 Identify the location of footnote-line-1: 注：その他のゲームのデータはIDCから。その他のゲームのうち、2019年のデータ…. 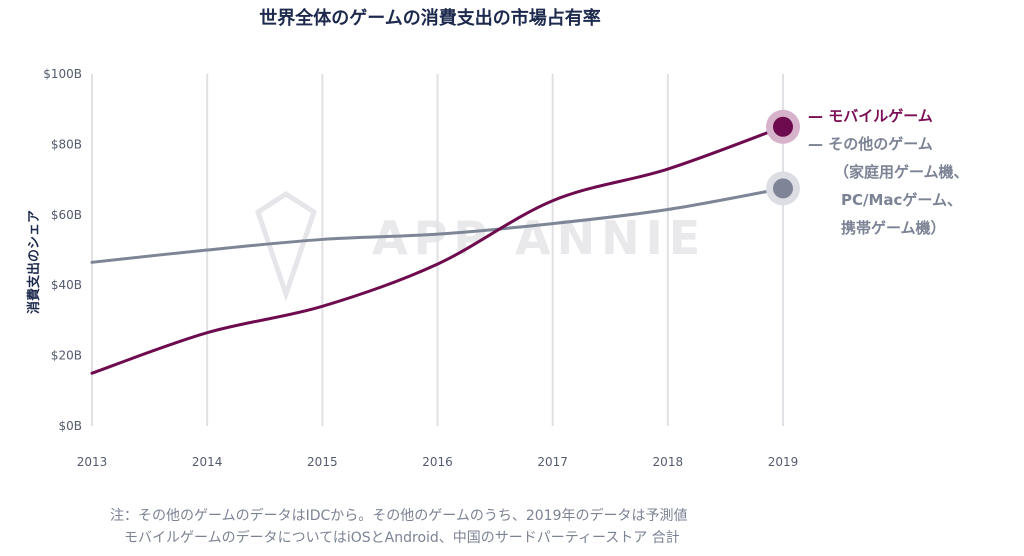
(399, 516).